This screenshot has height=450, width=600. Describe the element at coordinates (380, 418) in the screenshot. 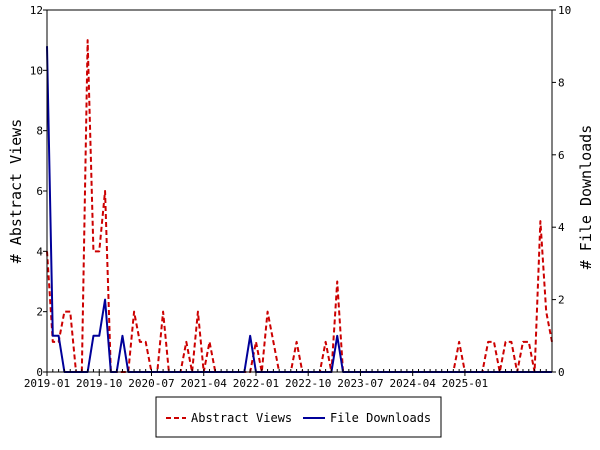

I see `legend-label-file-downloads: File Downloads` at that location.